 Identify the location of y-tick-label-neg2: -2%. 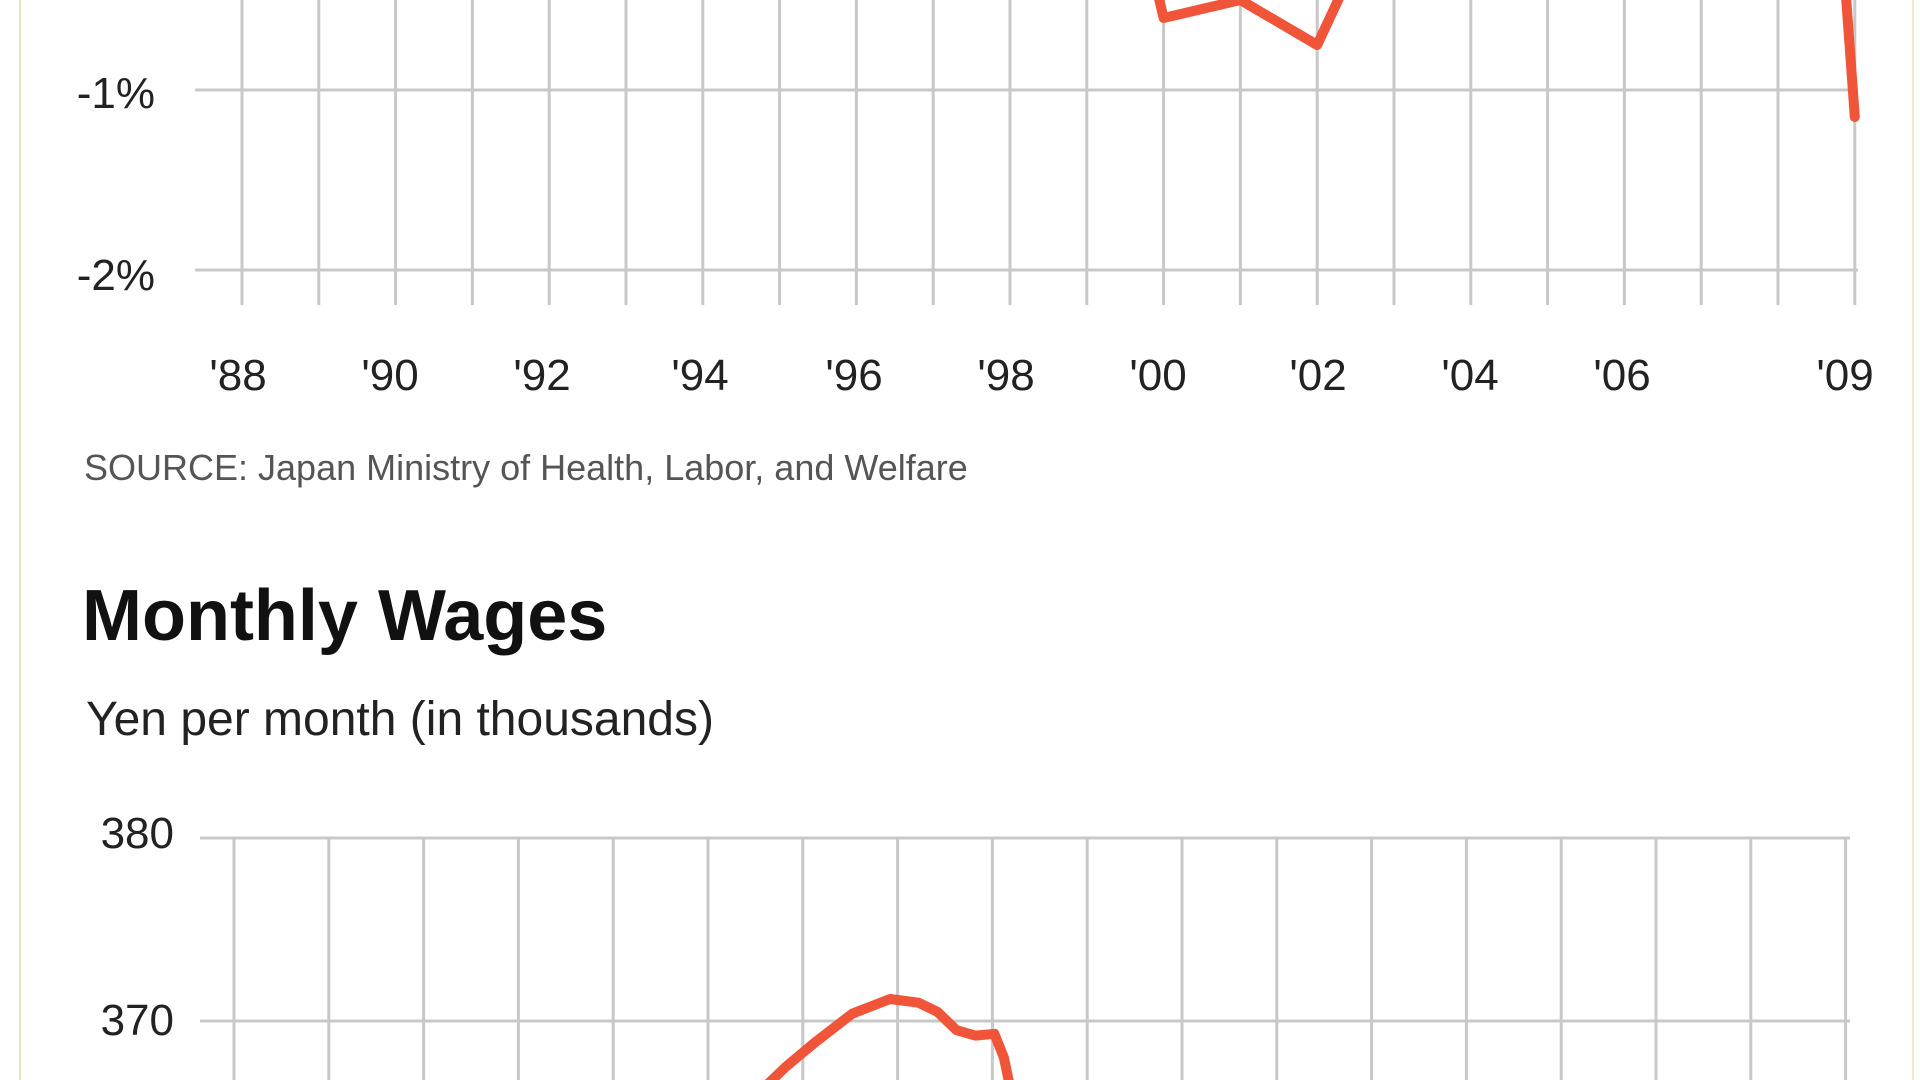
(116, 275).